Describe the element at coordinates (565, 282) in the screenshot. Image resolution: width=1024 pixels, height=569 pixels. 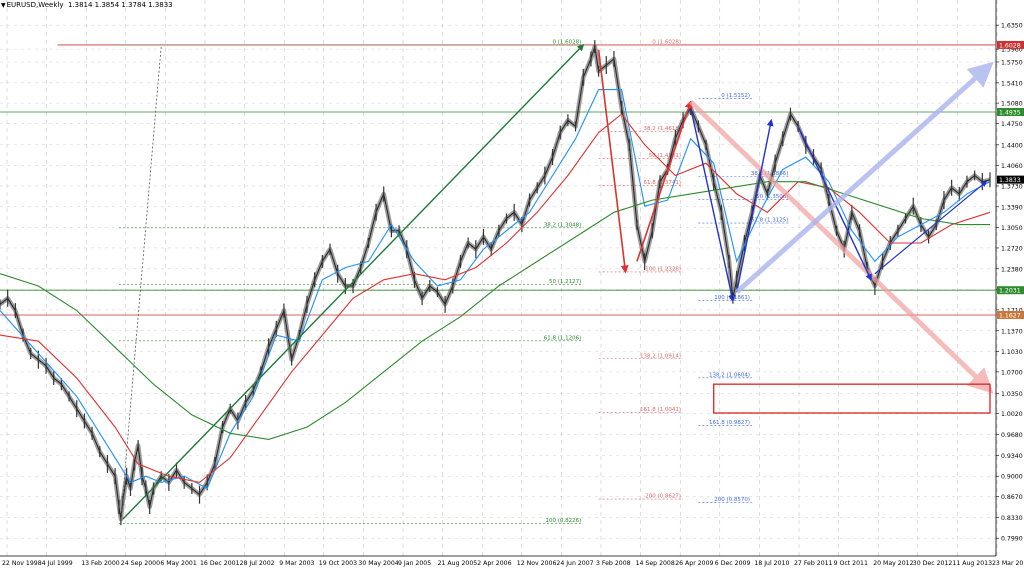
I see `fib-level-label: 50 (1.2127)` at that location.